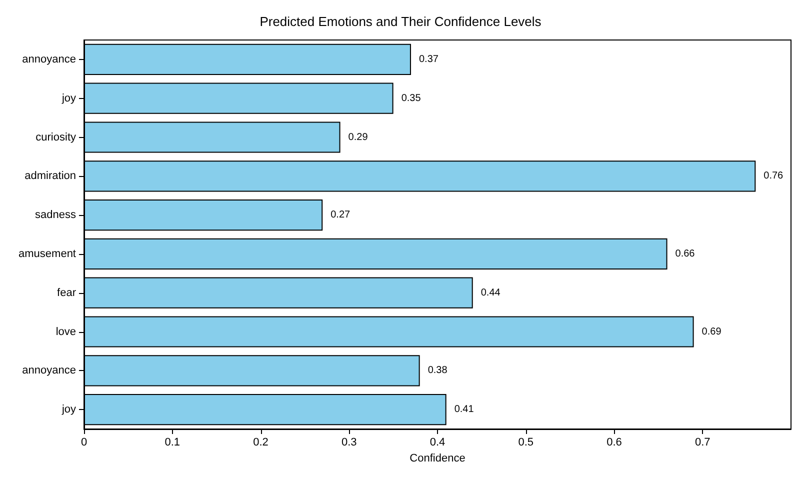 This screenshot has height=479, width=801. Describe the element at coordinates (358, 137) in the screenshot. I see `data-label: 0.29` at that location.